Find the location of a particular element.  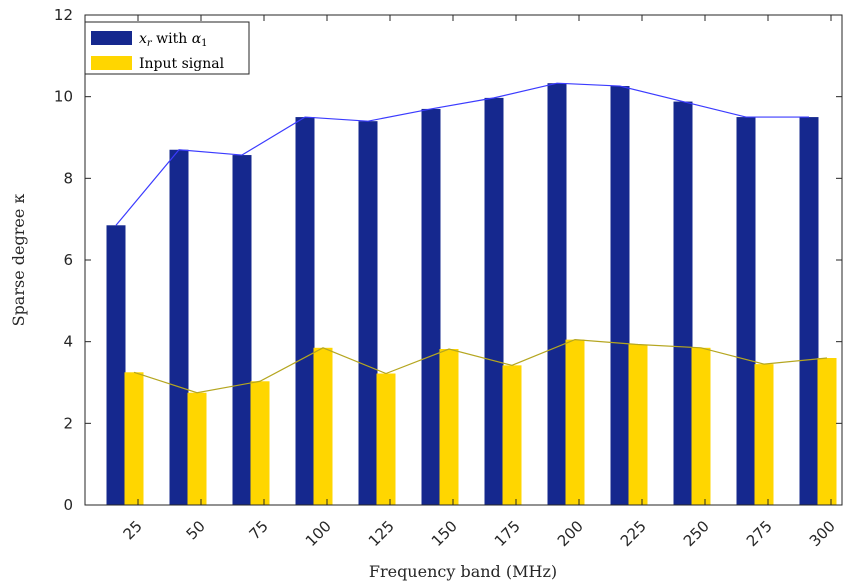

x-tick-label: 25 is located at coordinates (133, 530).